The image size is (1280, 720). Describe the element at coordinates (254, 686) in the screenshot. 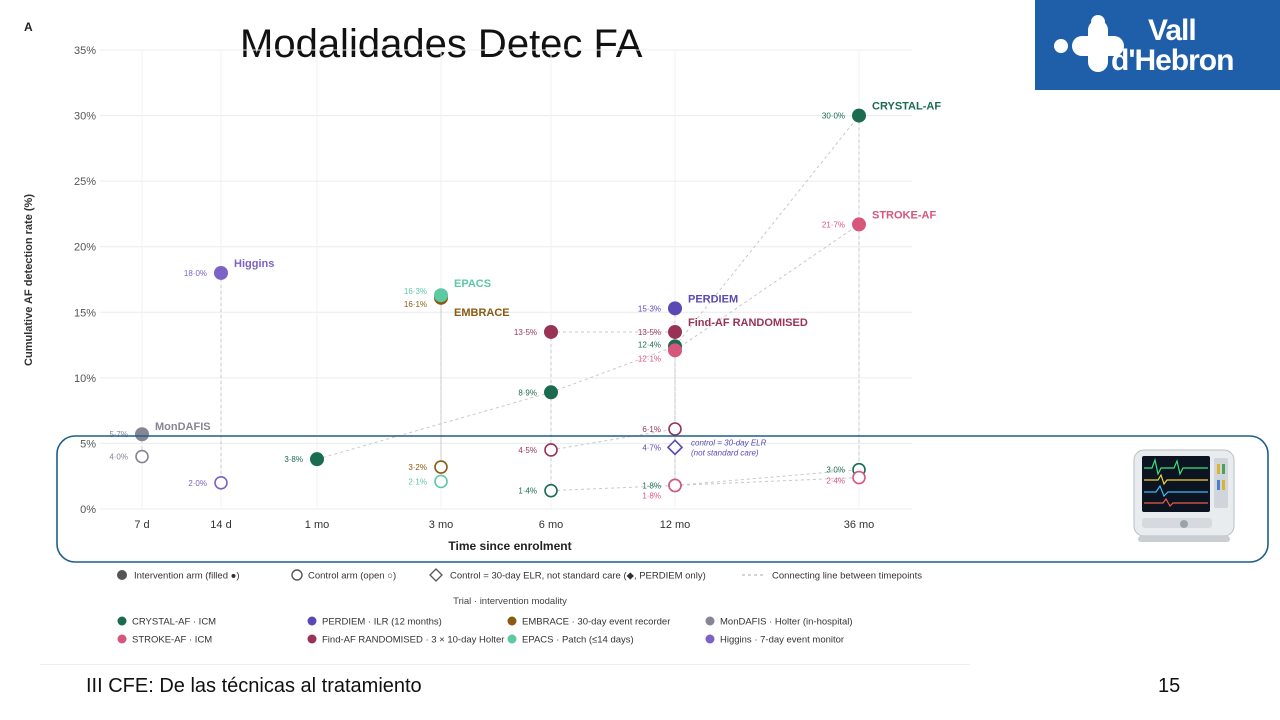

I see `footer-text: III CFE: De las técnicas al tratamiento` at that location.